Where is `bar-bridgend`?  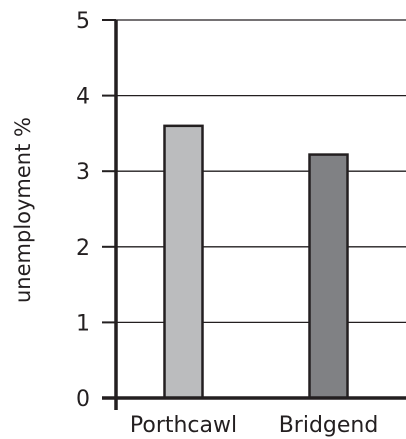 bar-bridgend is located at coordinates (328, 276).